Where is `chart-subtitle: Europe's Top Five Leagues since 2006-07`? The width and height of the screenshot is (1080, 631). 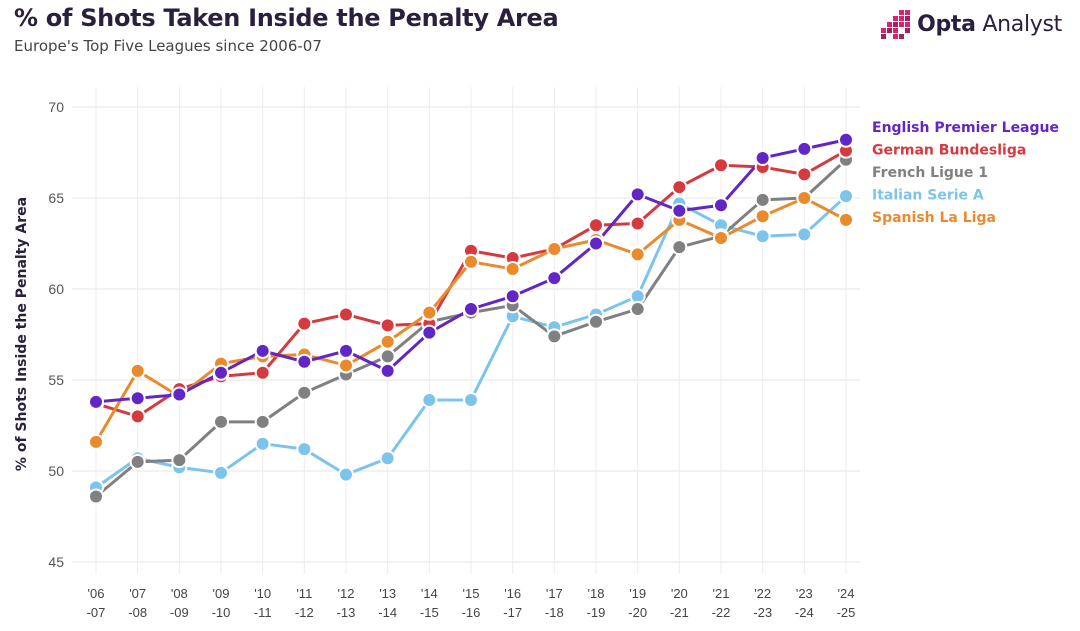
chart-subtitle: Europe's Top Five Leagues since 2006-07 is located at coordinates (168, 46).